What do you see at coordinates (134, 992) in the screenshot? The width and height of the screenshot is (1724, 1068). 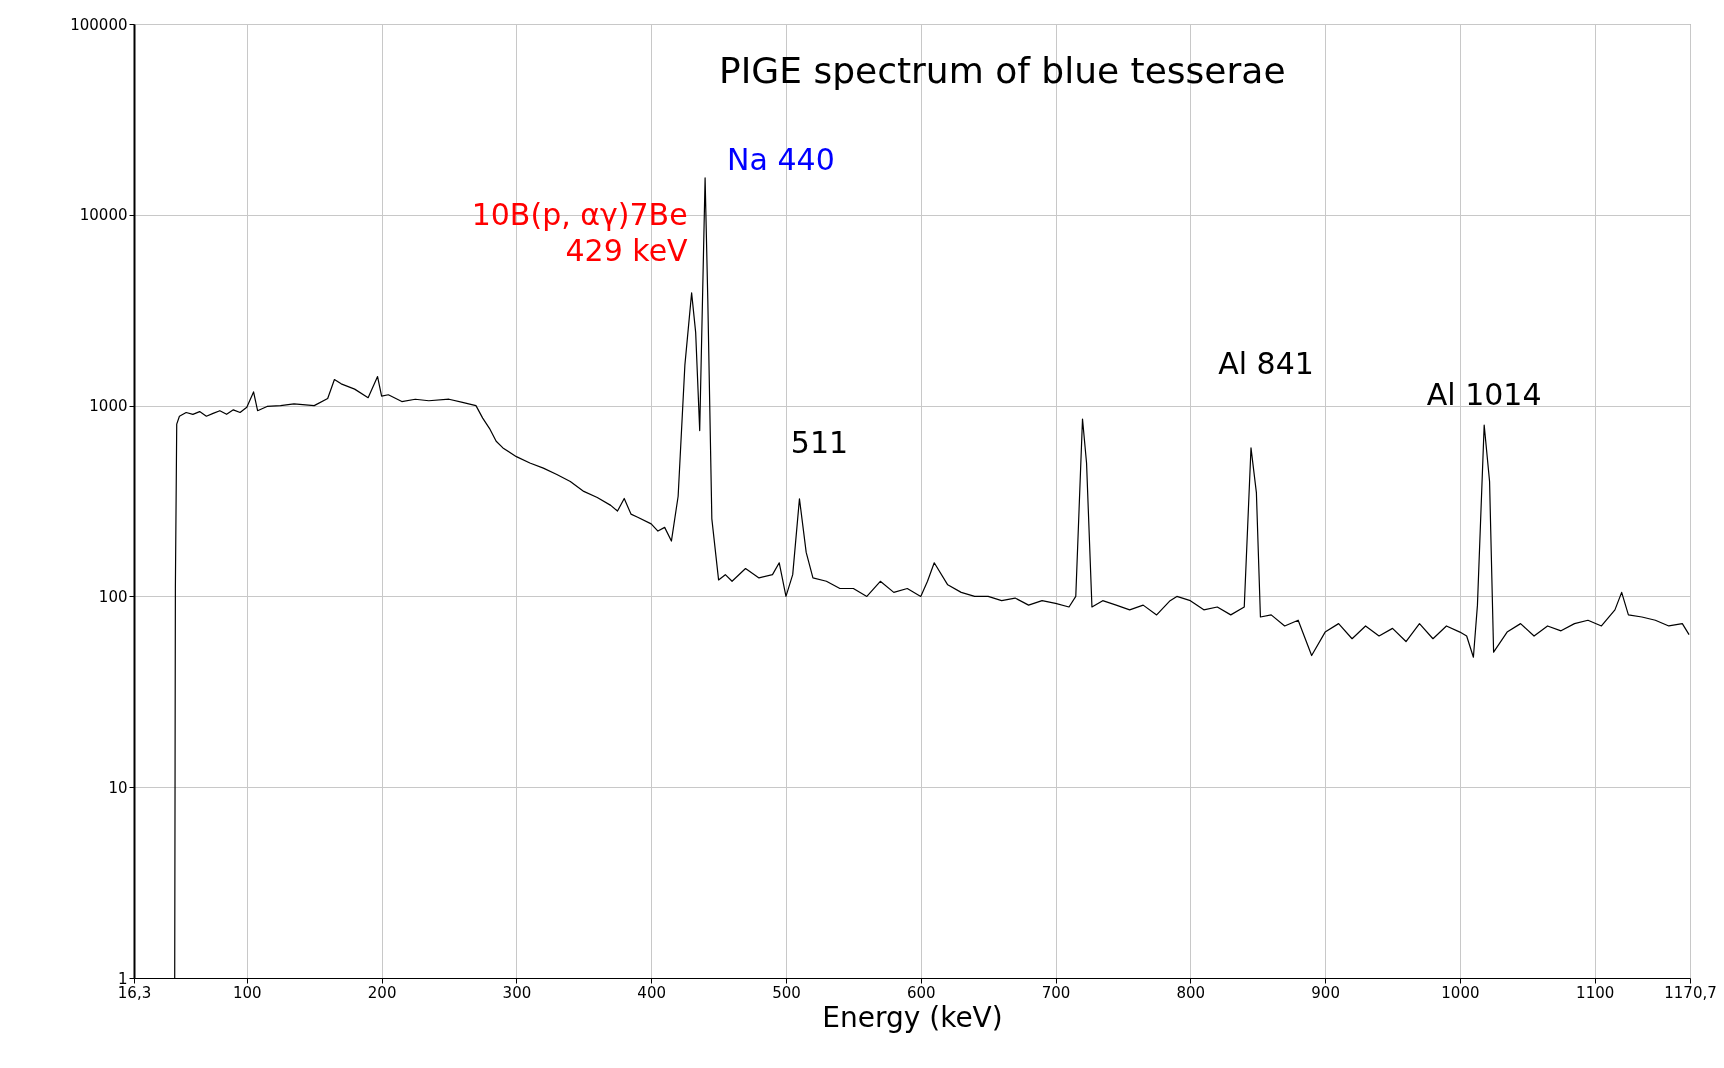 I see `x-tick-label: 16,3` at bounding box center [134, 992].